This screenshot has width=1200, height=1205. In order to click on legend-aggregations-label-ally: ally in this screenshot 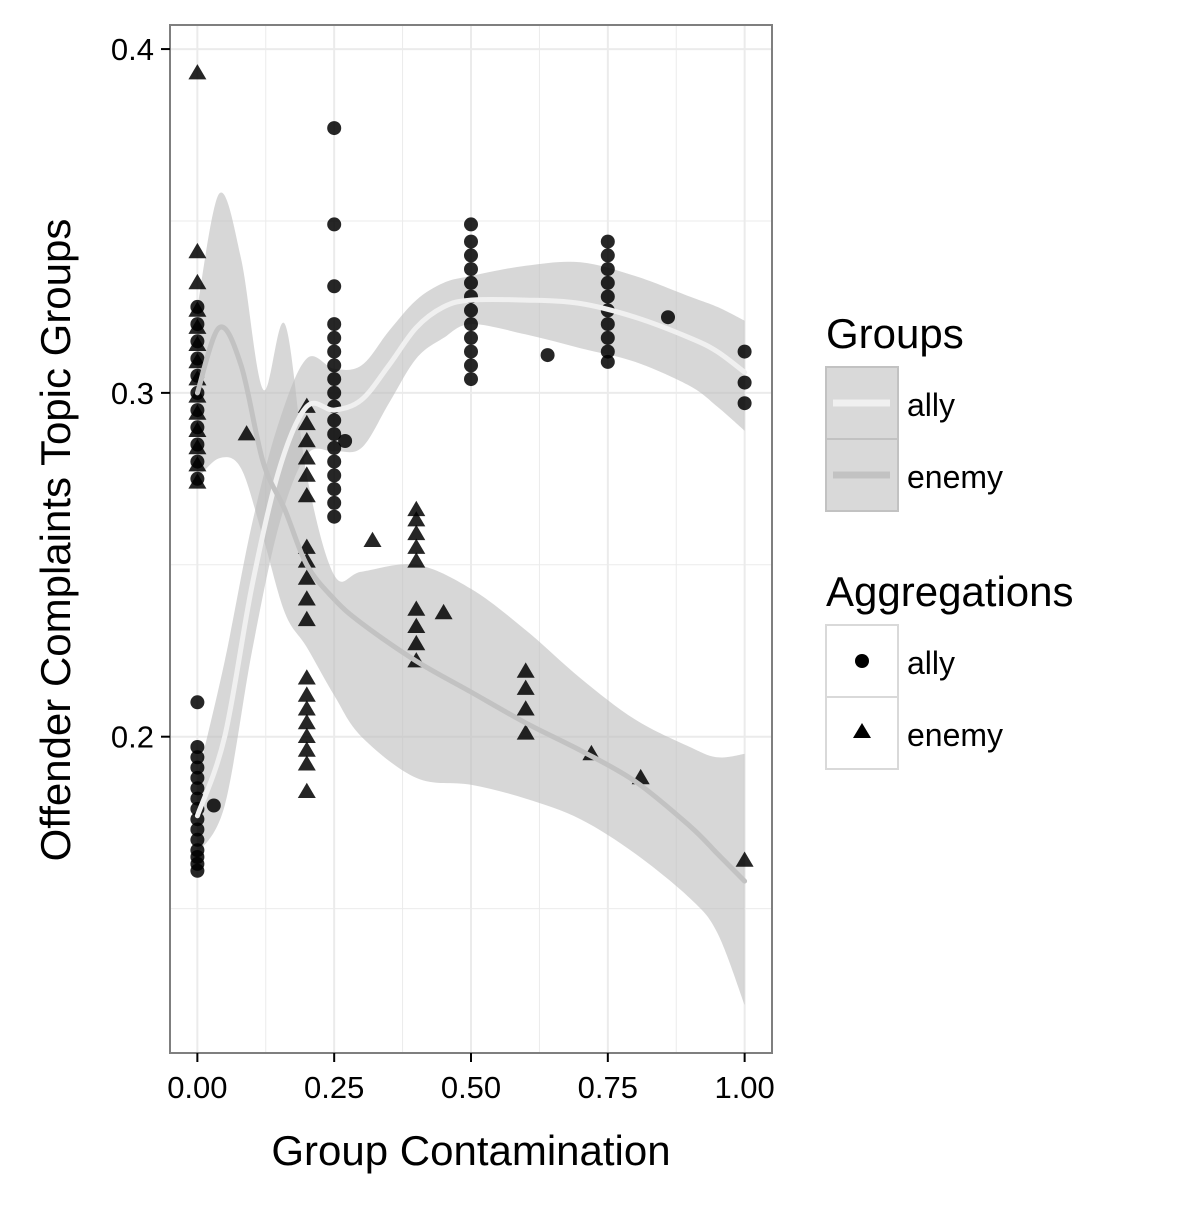, I will do `click(931, 663)`.